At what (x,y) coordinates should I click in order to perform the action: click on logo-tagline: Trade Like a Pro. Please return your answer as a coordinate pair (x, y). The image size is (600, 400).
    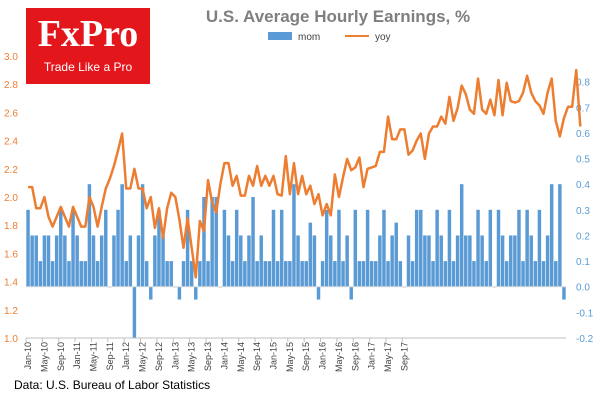
    Looking at the image, I should click on (88, 67).